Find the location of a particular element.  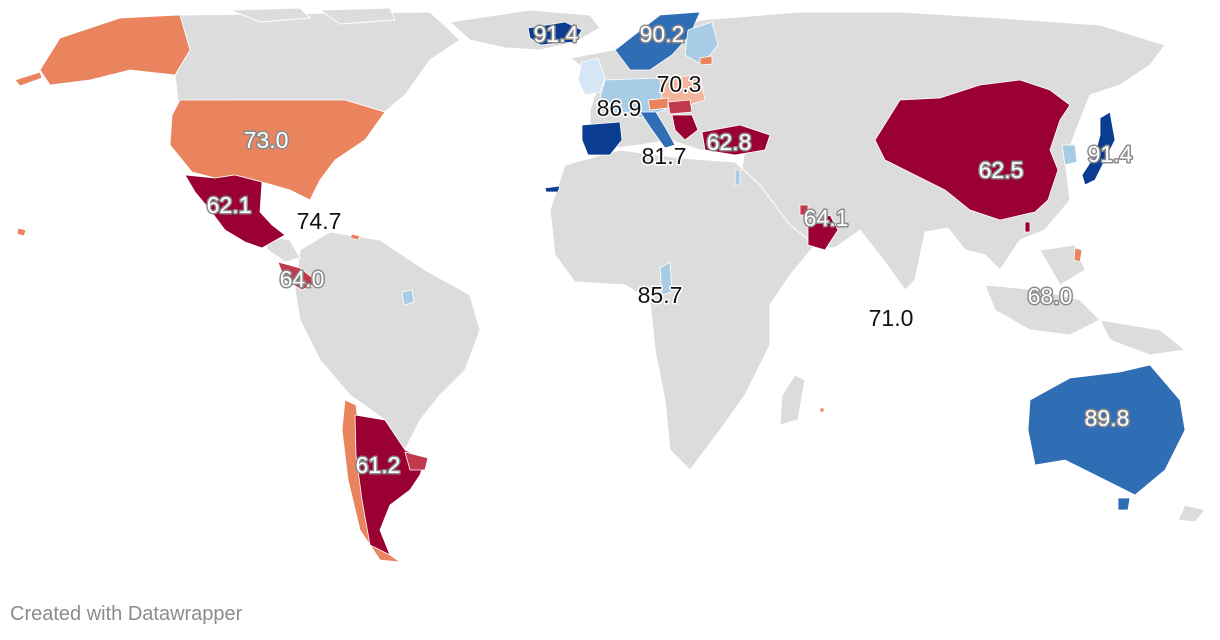

label-japan: 91.4 is located at coordinates (1110, 154).